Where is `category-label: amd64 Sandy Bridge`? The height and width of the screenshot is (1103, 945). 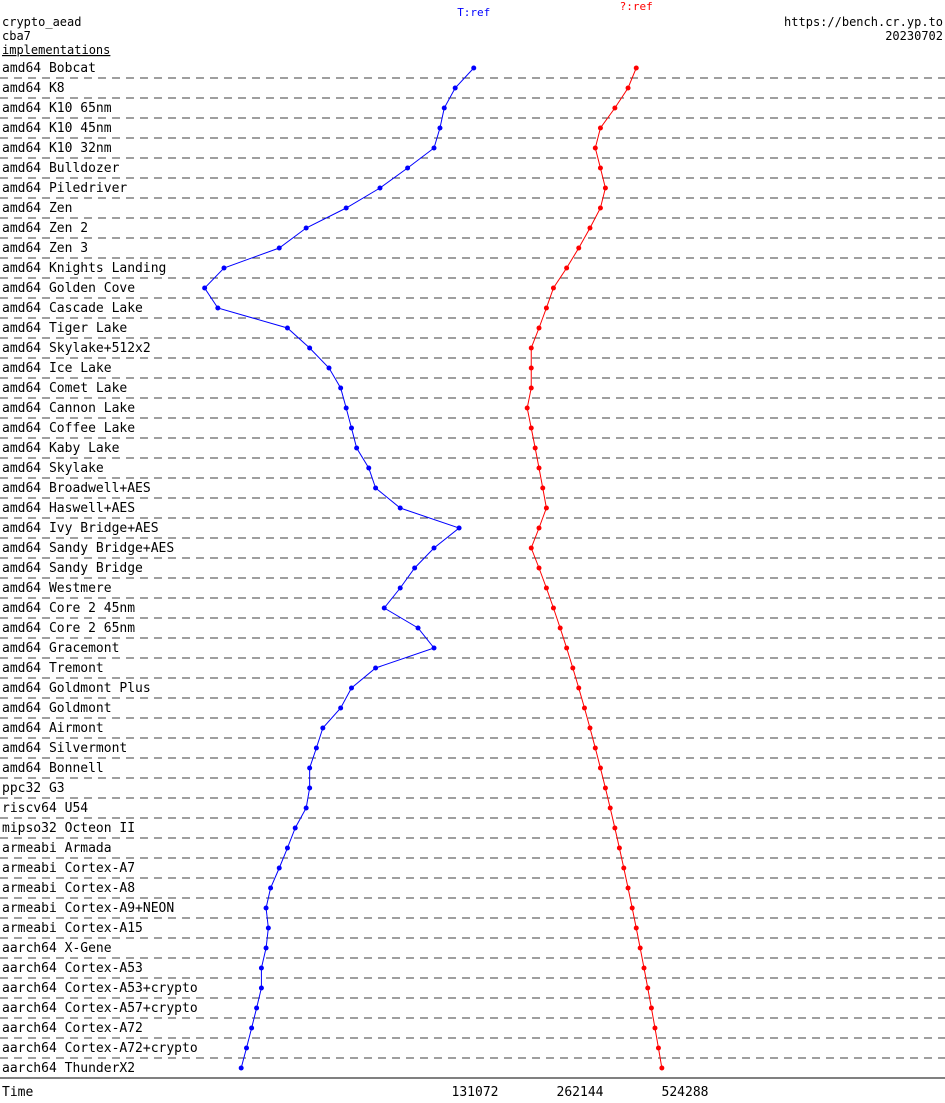
category-label: amd64 Sandy Bridge is located at coordinates (72, 568).